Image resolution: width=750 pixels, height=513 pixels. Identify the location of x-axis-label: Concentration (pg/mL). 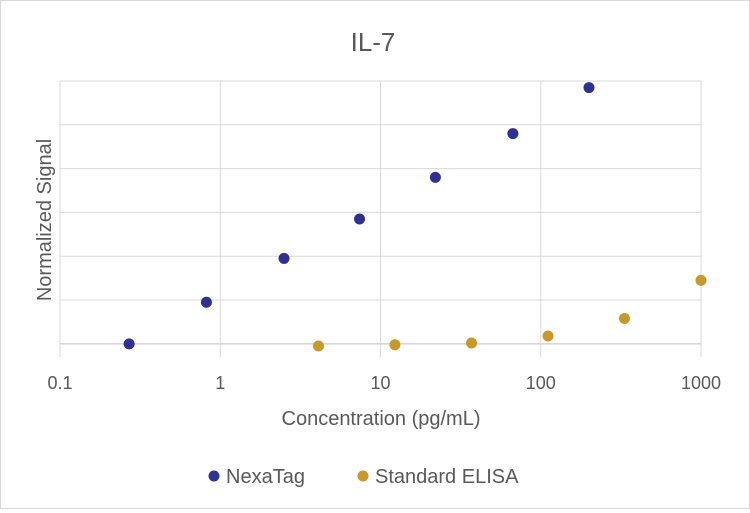
(381, 419).